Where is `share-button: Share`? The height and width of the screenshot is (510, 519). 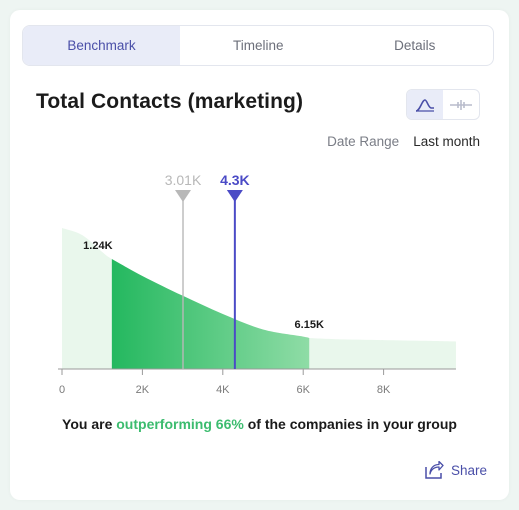
share-button: Share is located at coordinates (455, 470).